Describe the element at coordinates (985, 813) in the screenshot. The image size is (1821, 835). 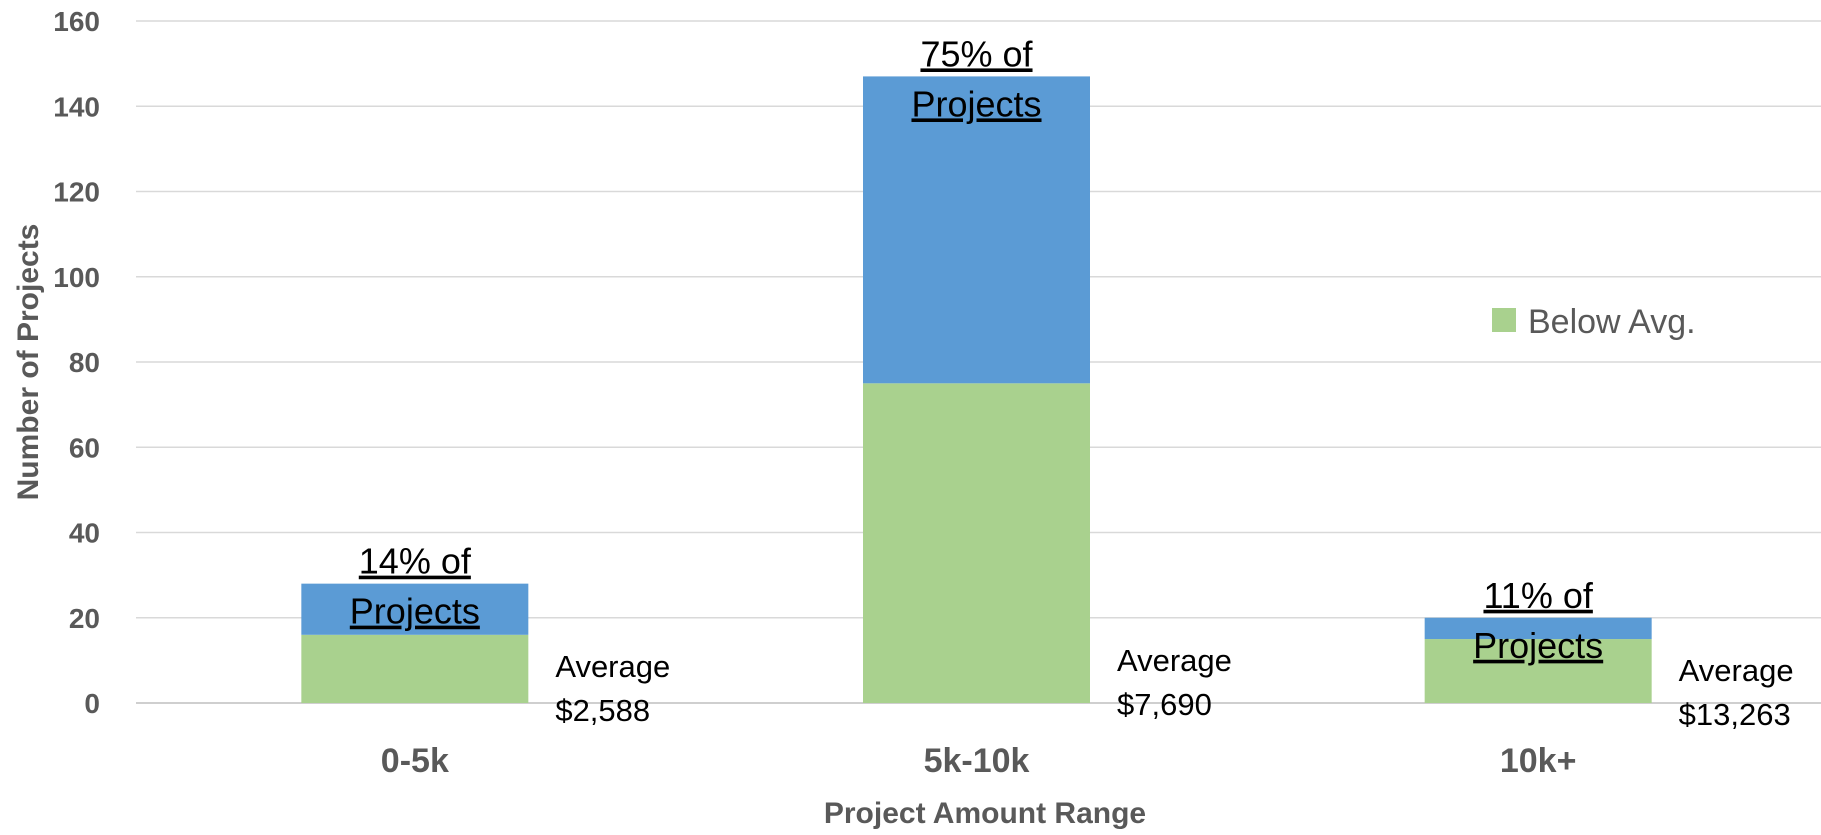
I see `x-axis-title: Project Amount Range` at that location.